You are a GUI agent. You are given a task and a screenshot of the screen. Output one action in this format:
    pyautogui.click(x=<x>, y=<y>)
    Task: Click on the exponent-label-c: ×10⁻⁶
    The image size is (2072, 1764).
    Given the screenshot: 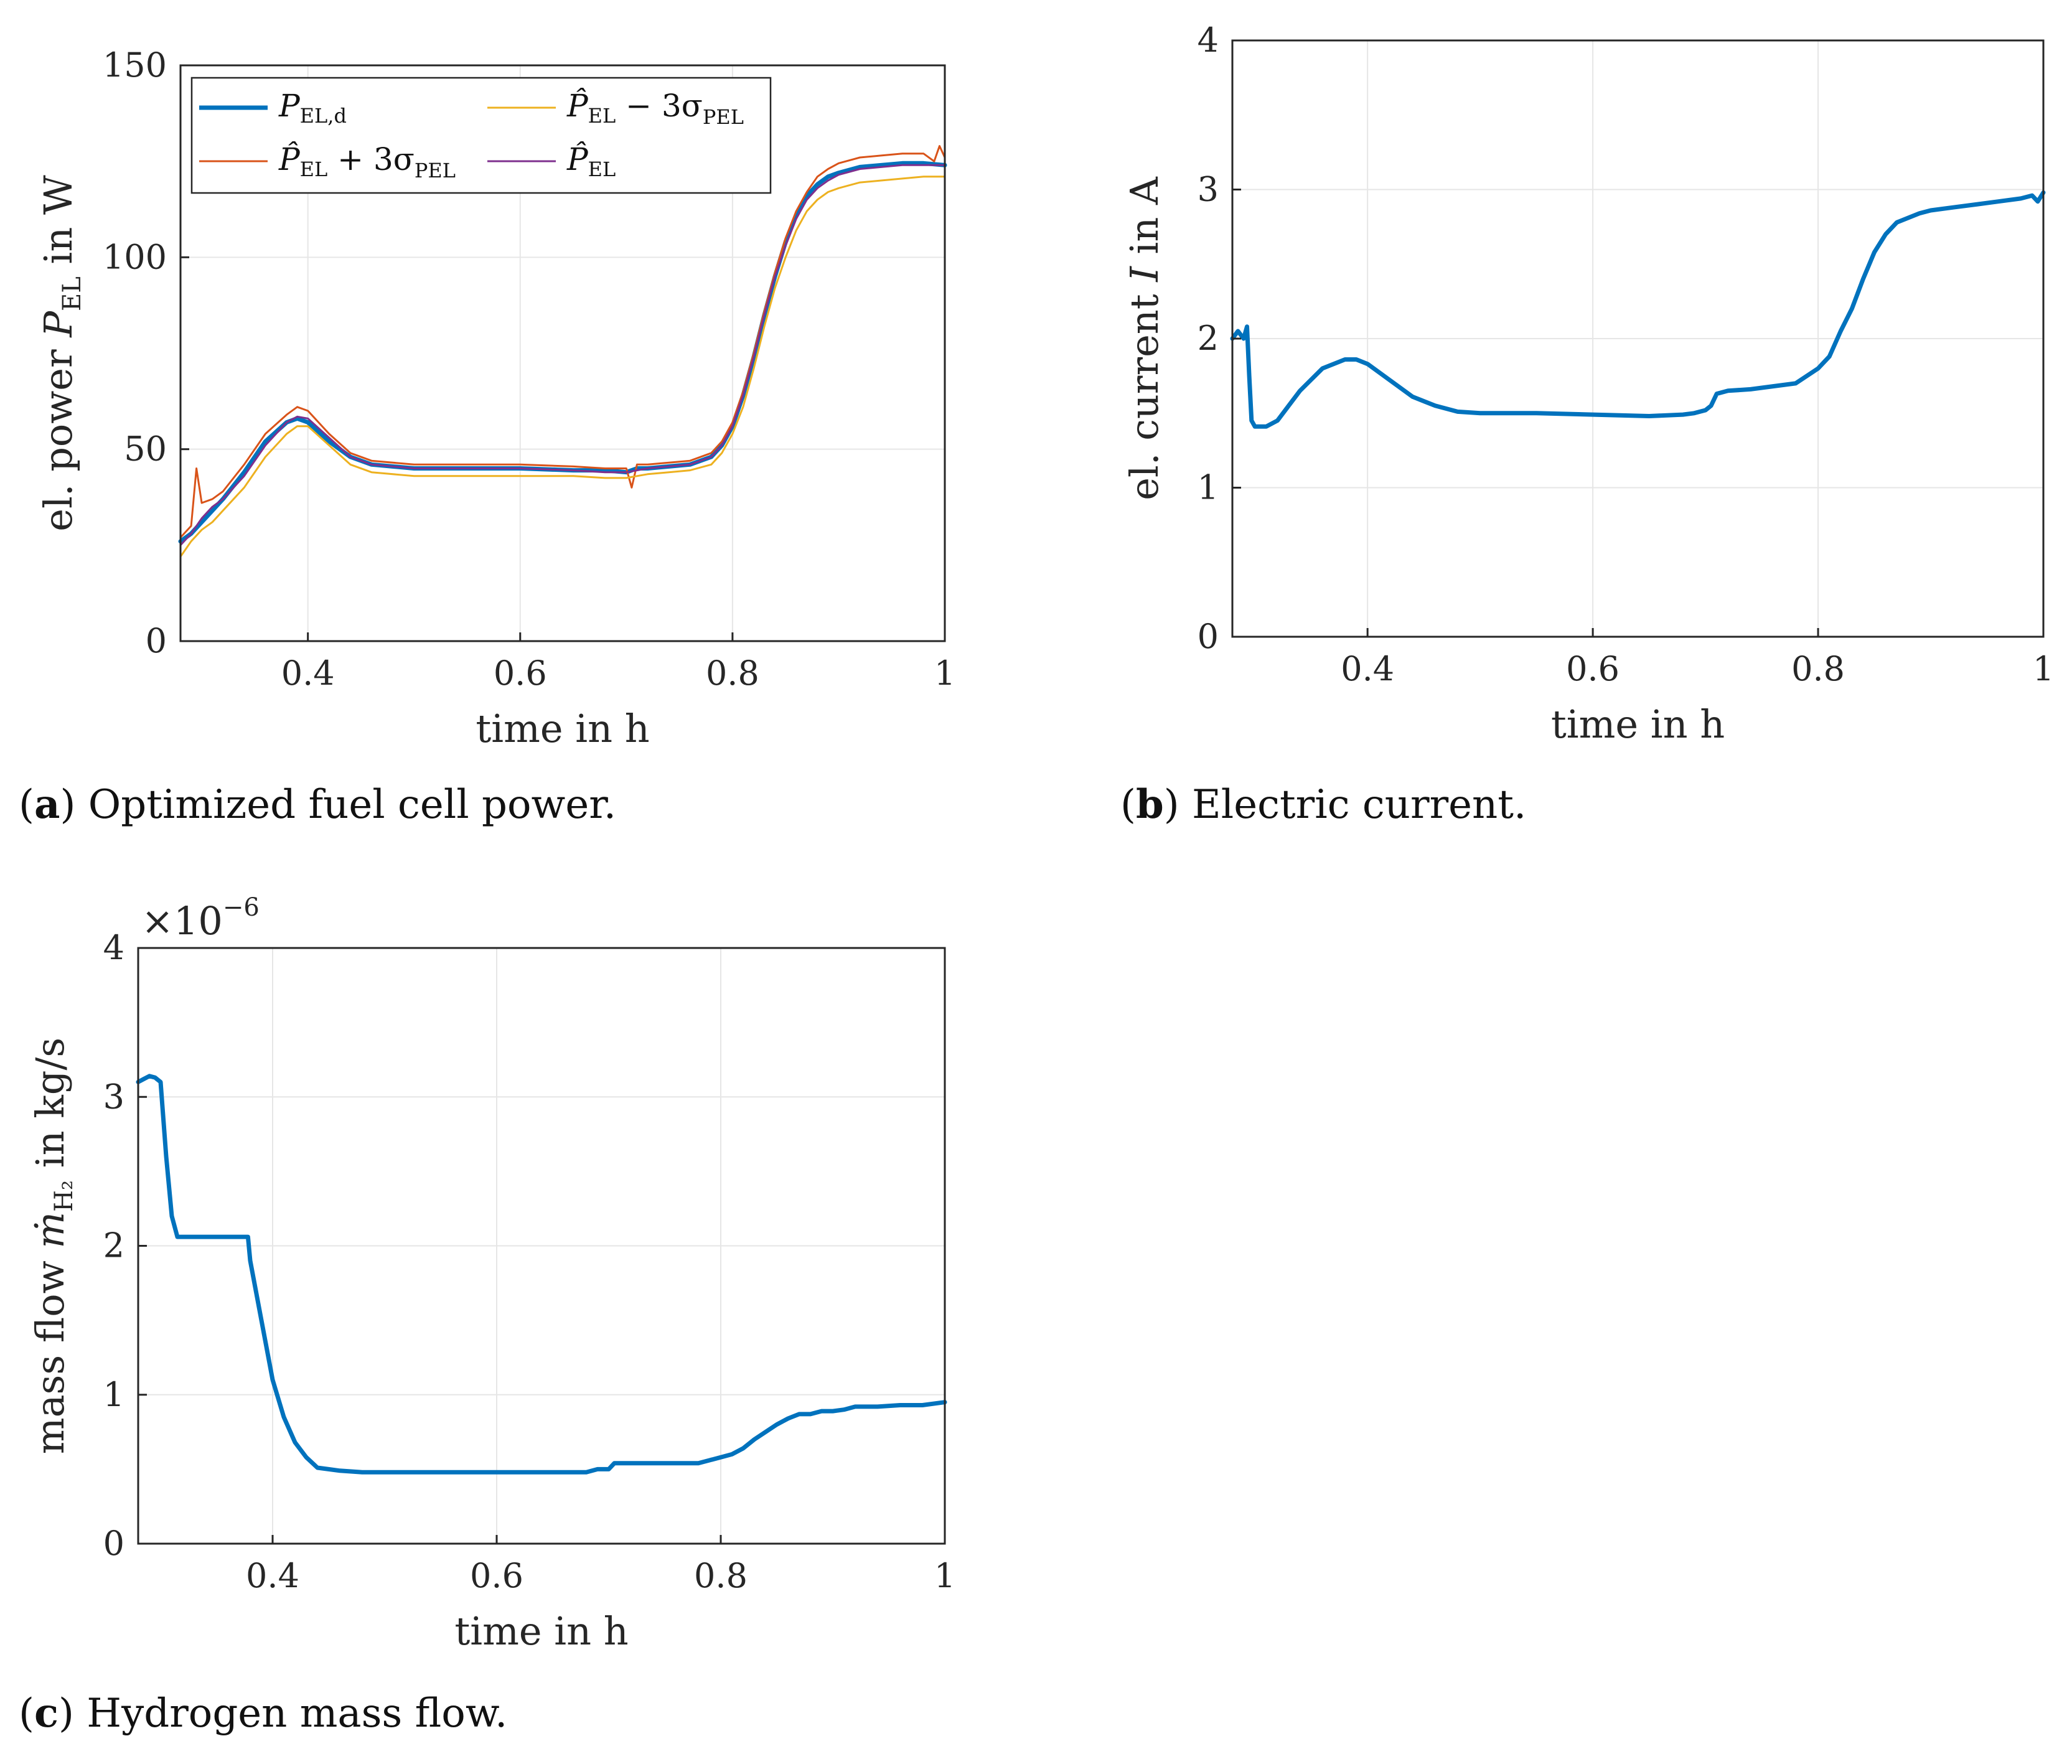 What is the action you would take?
    pyautogui.click(x=201, y=918)
    